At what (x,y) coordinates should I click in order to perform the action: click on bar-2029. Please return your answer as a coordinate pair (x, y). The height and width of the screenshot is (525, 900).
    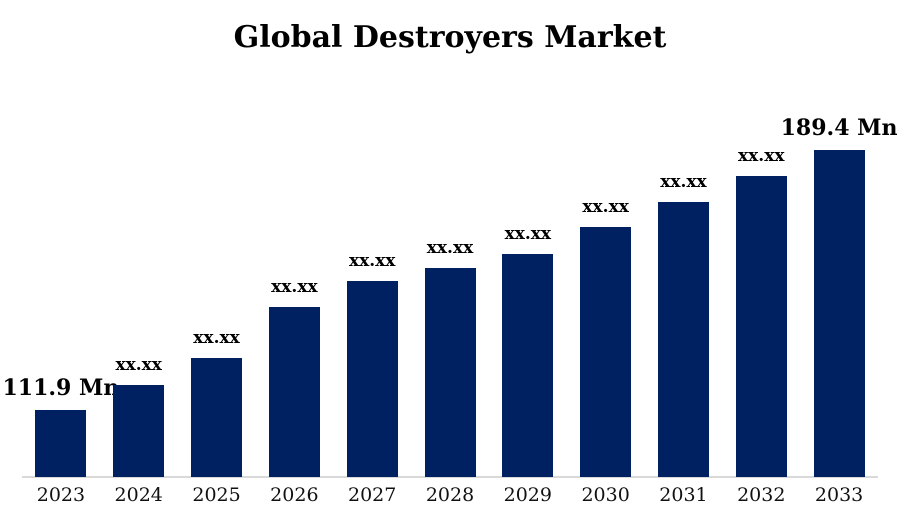
    Looking at the image, I should click on (528, 365).